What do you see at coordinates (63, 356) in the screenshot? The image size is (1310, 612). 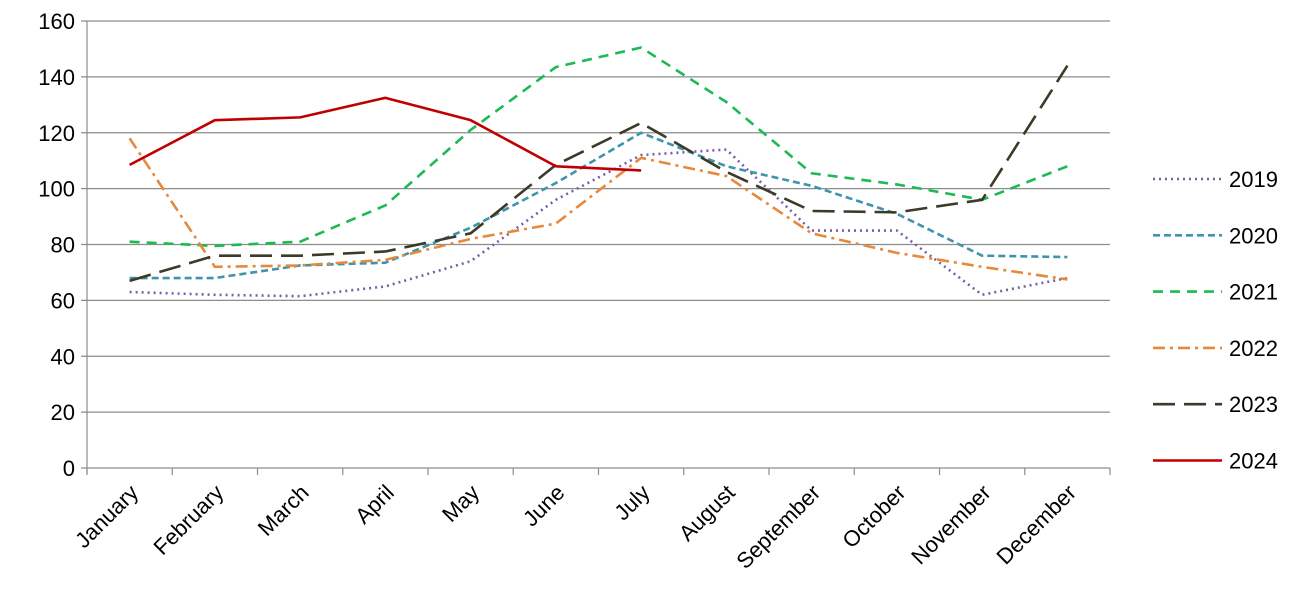 I see `y-tick-label: 40` at bounding box center [63, 356].